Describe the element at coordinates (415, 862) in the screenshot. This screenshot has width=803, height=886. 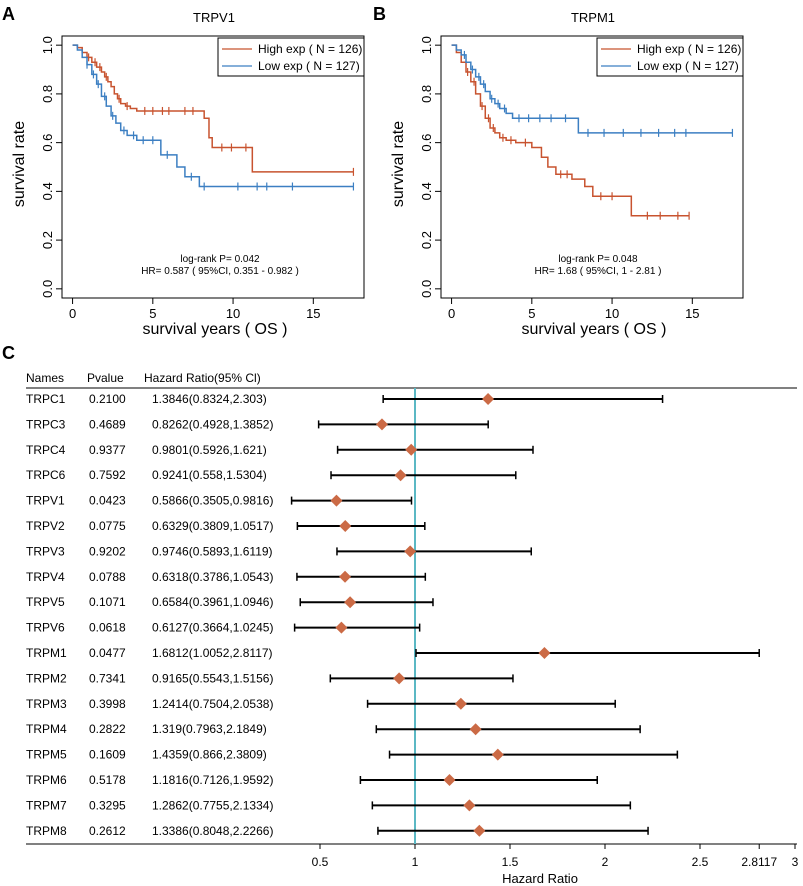
I see `forest-x-tick-label: 1` at that location.